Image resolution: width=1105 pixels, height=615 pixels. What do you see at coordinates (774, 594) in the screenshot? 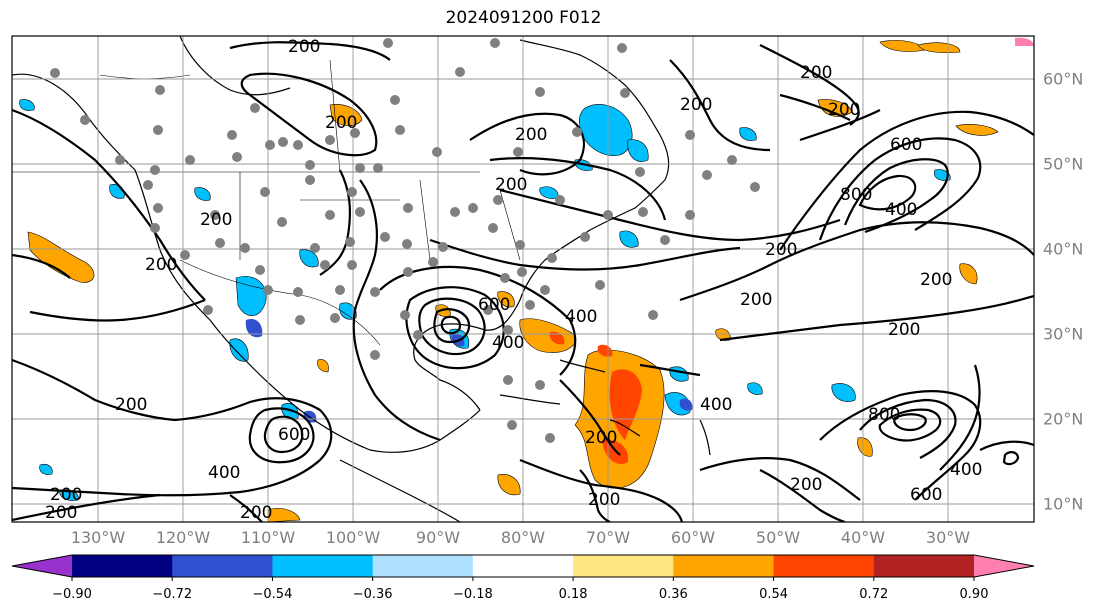
I see `colorbar-tick-label: 0.54` at bounding box center [774, 594].